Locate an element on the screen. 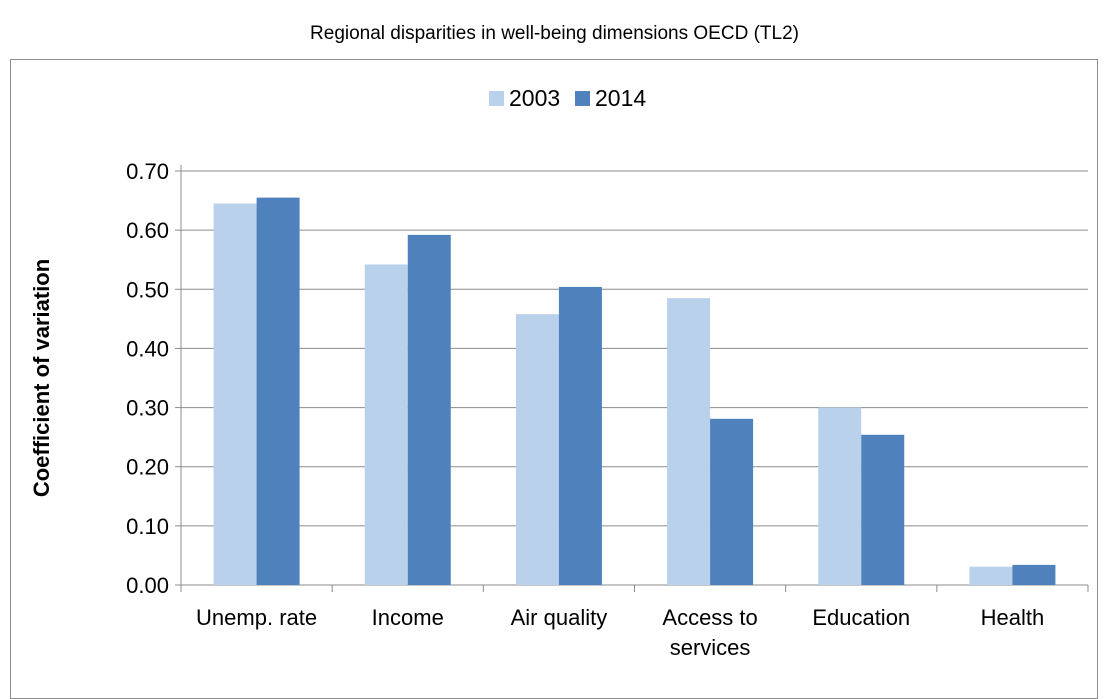 The height and width of the screenshot is (699, 1109). y-tick-label: 0.00 is located at coordinates (147, 585).